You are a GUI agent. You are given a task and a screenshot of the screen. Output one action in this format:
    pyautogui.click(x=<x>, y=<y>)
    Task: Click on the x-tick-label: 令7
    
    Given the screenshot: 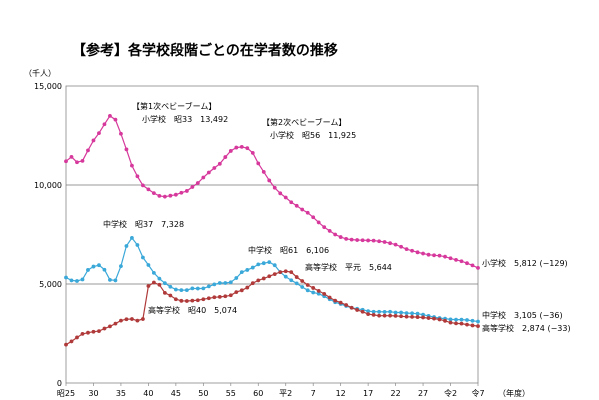 What is the action you would take?
    pyautogui.click(x=477, y=393)
    